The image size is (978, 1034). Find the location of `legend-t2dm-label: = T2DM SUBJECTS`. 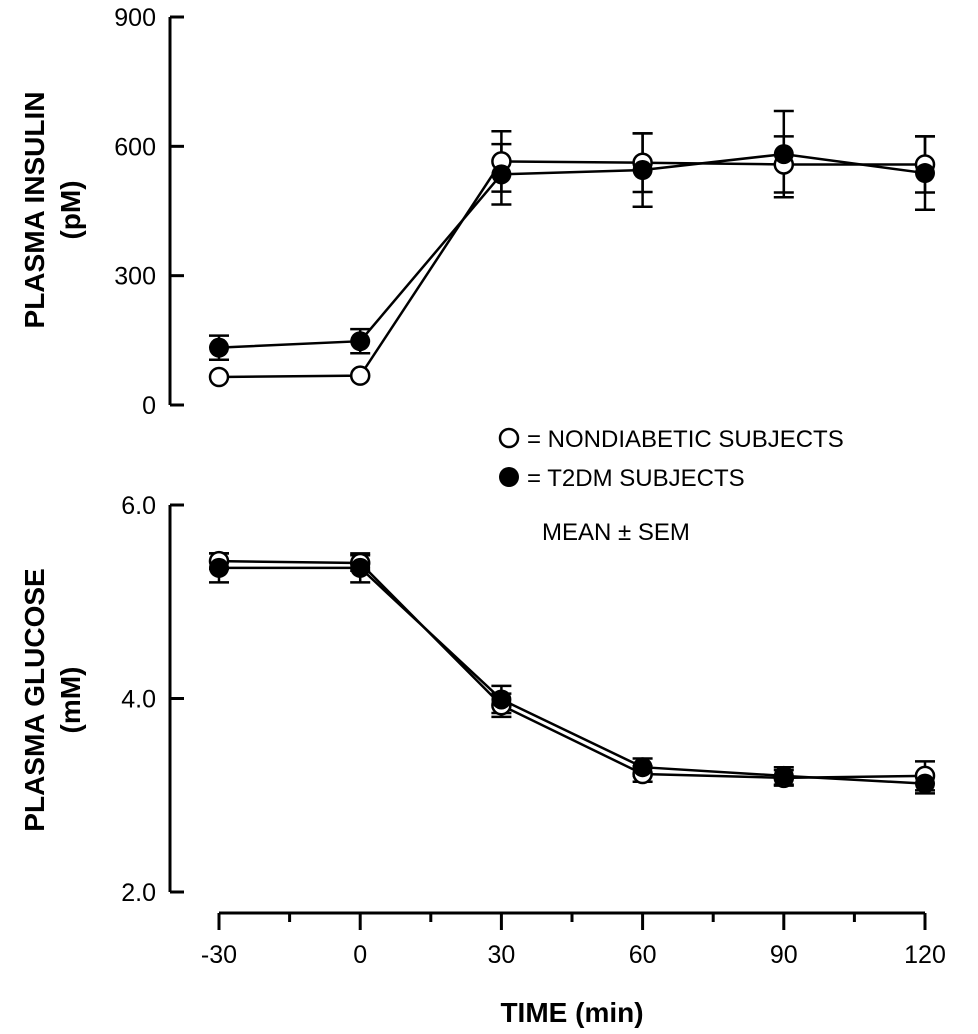

legend-t2dm-label: = T2DM SUBJECTS is located at coordinates (636, 478).